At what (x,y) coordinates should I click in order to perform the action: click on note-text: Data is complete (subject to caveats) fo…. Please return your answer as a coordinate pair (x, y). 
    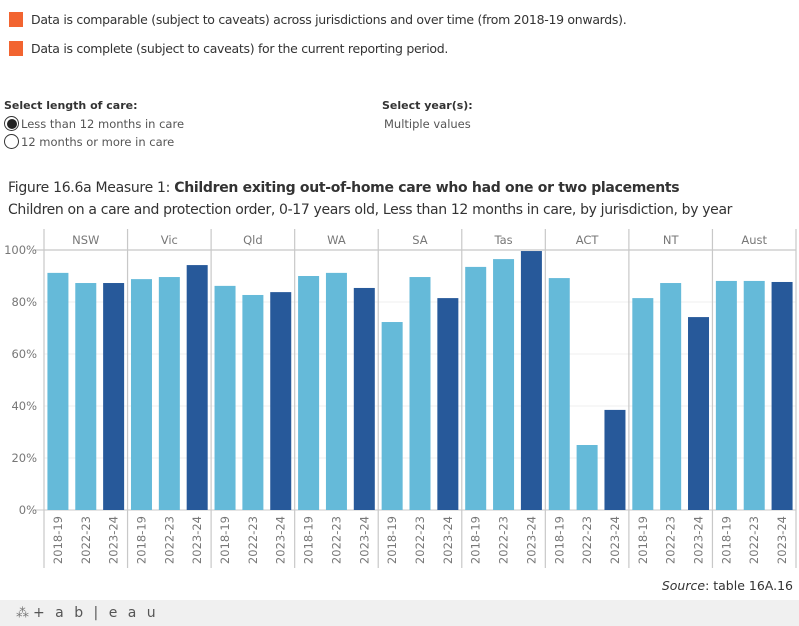
    Looking at the image, I should click on (240, 48).